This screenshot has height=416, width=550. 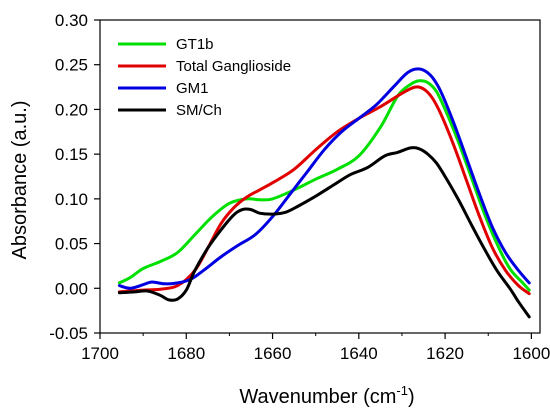 I want to click on y-tick-label: 0.30, so click(x=71, y=20).